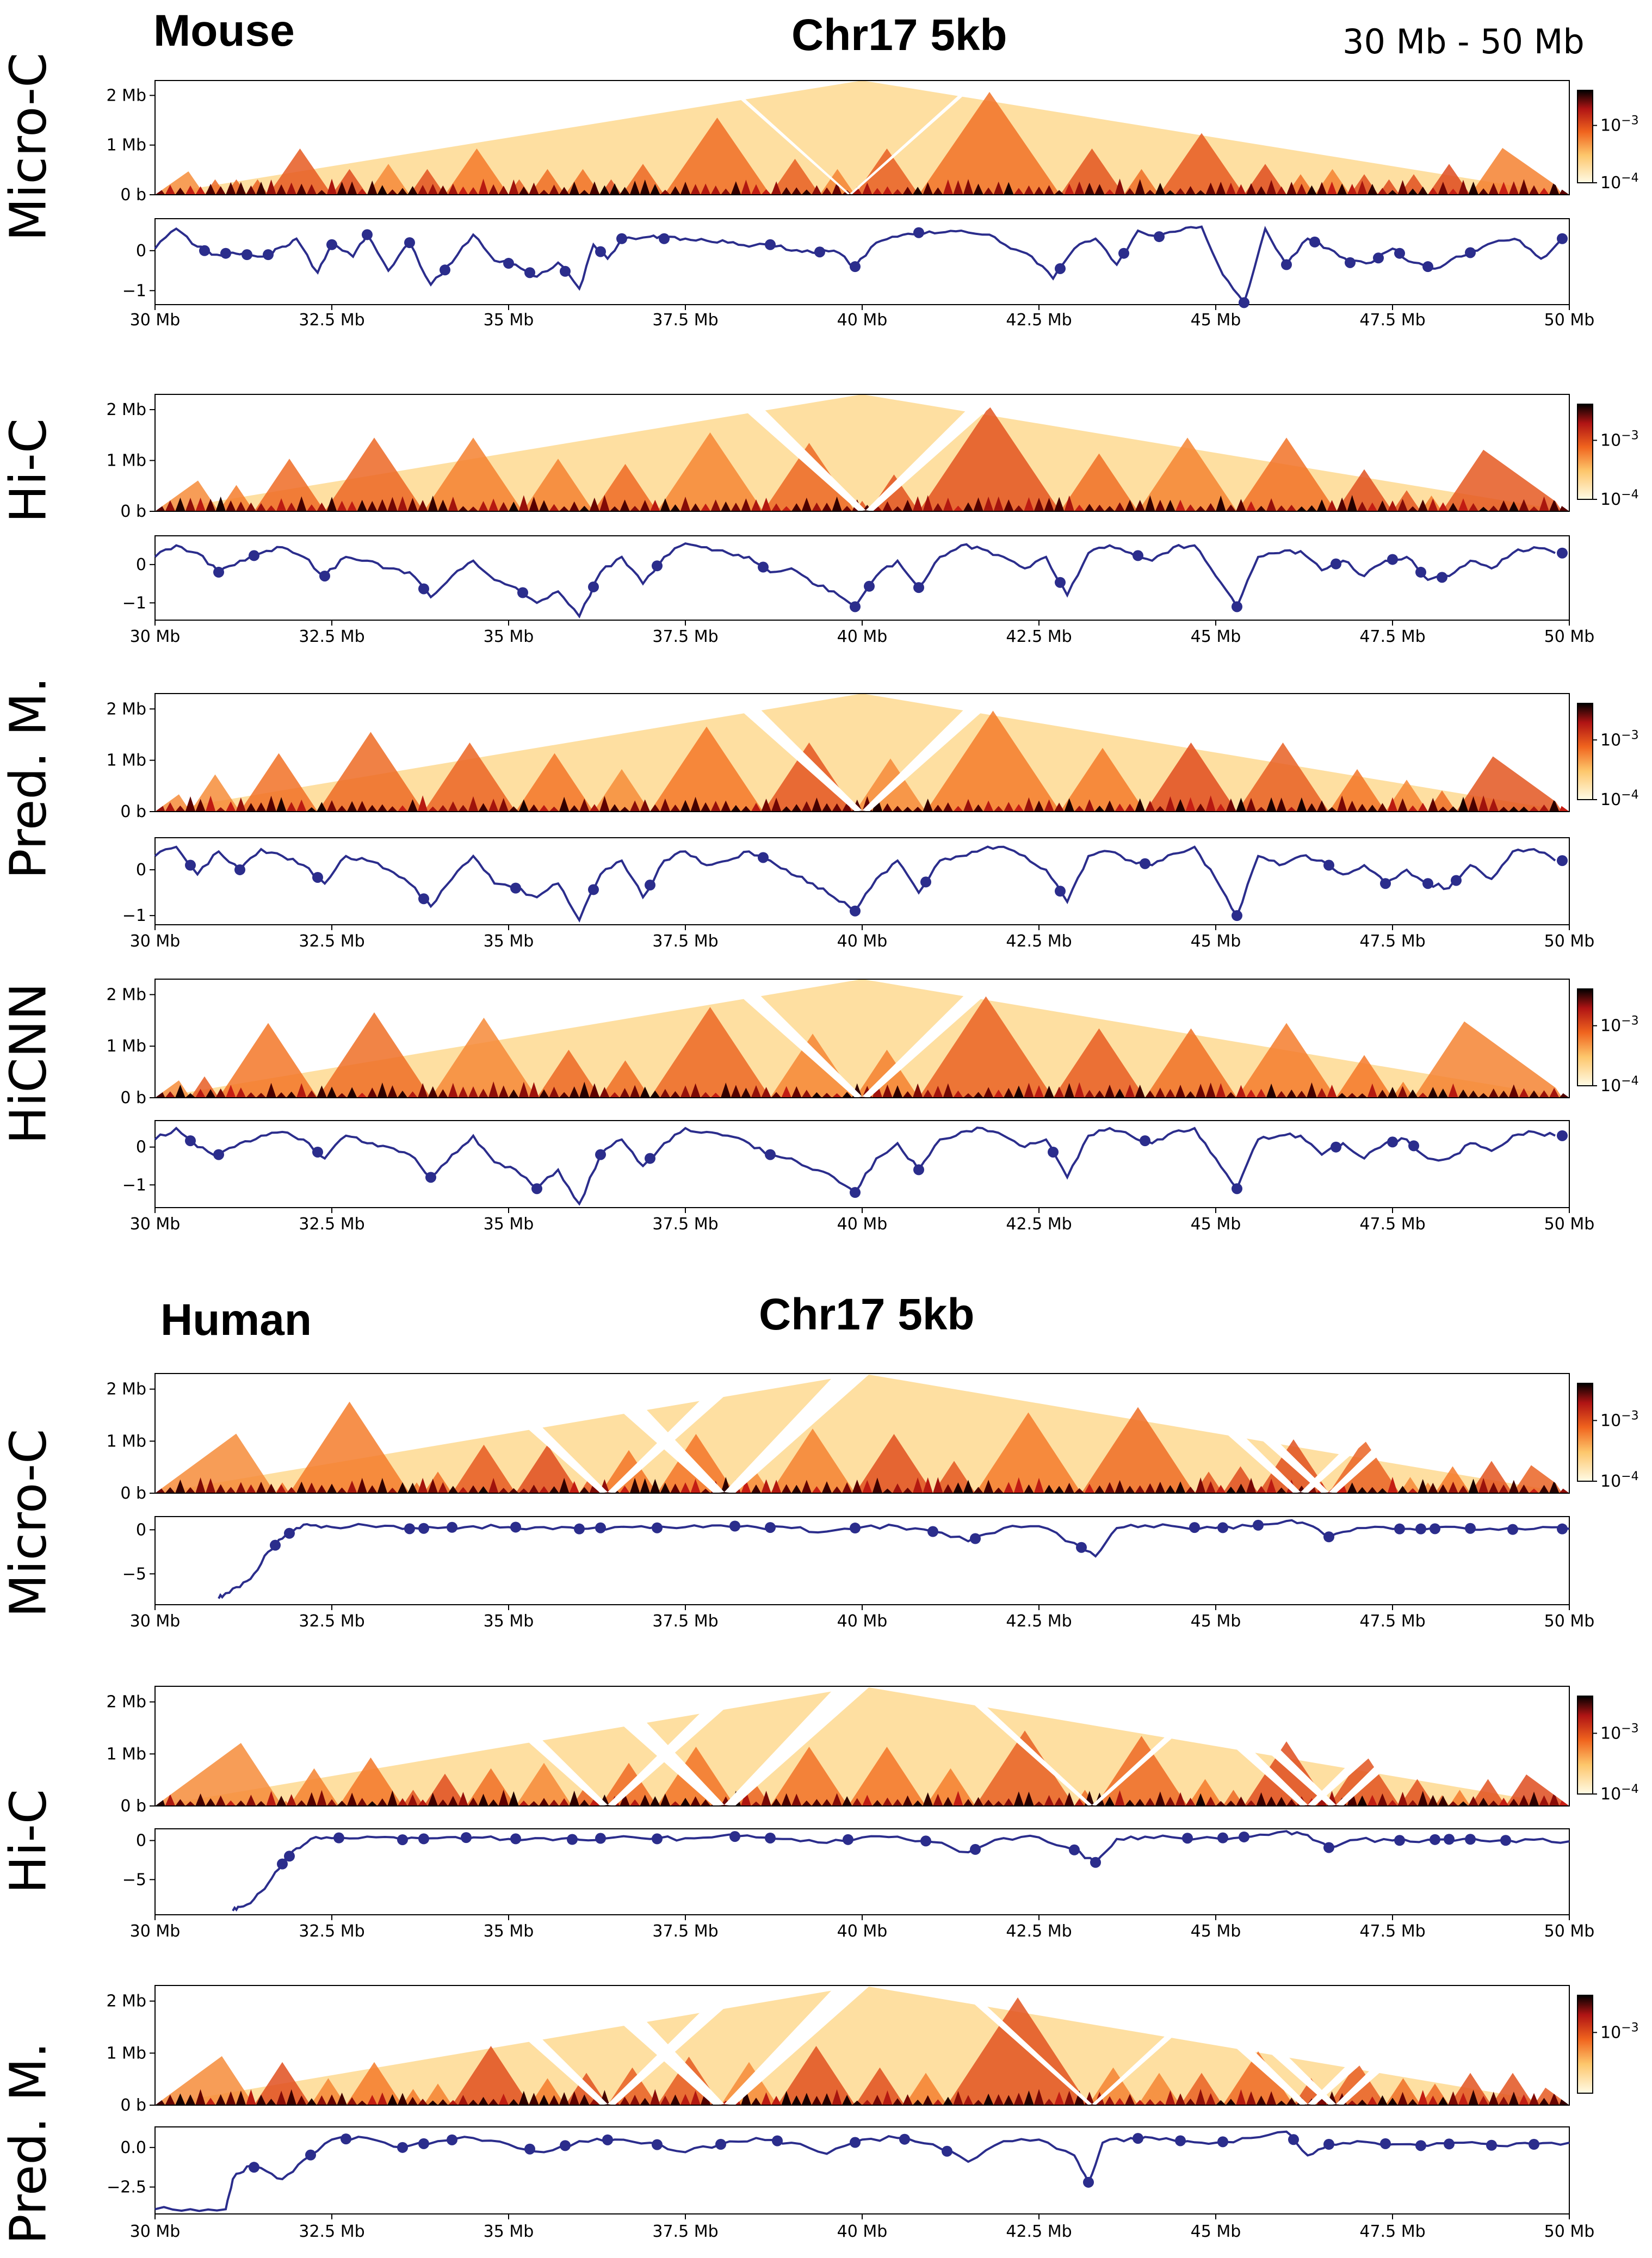 The image size is (1652, 2258). I want to click on mouse-predm-insulation-xtick-label: 37.5 Mb, so click(685, 941).